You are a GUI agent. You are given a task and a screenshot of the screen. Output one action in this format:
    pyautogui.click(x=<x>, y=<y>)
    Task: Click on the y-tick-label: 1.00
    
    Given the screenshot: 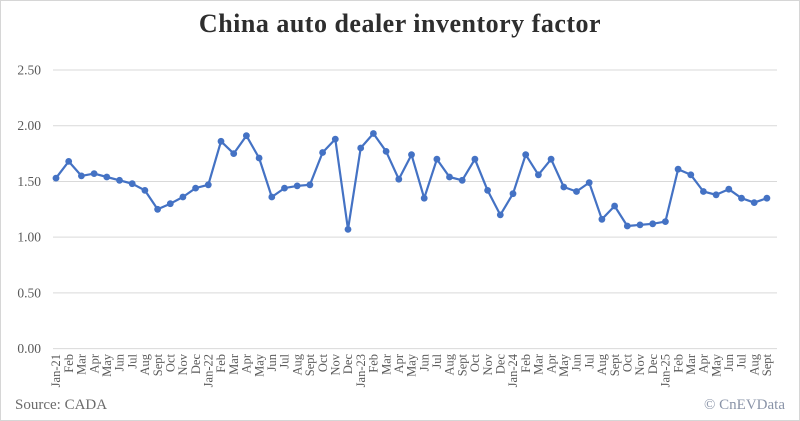 What is the action you would take?
    pyautogui.click(x=29, y=237)
    